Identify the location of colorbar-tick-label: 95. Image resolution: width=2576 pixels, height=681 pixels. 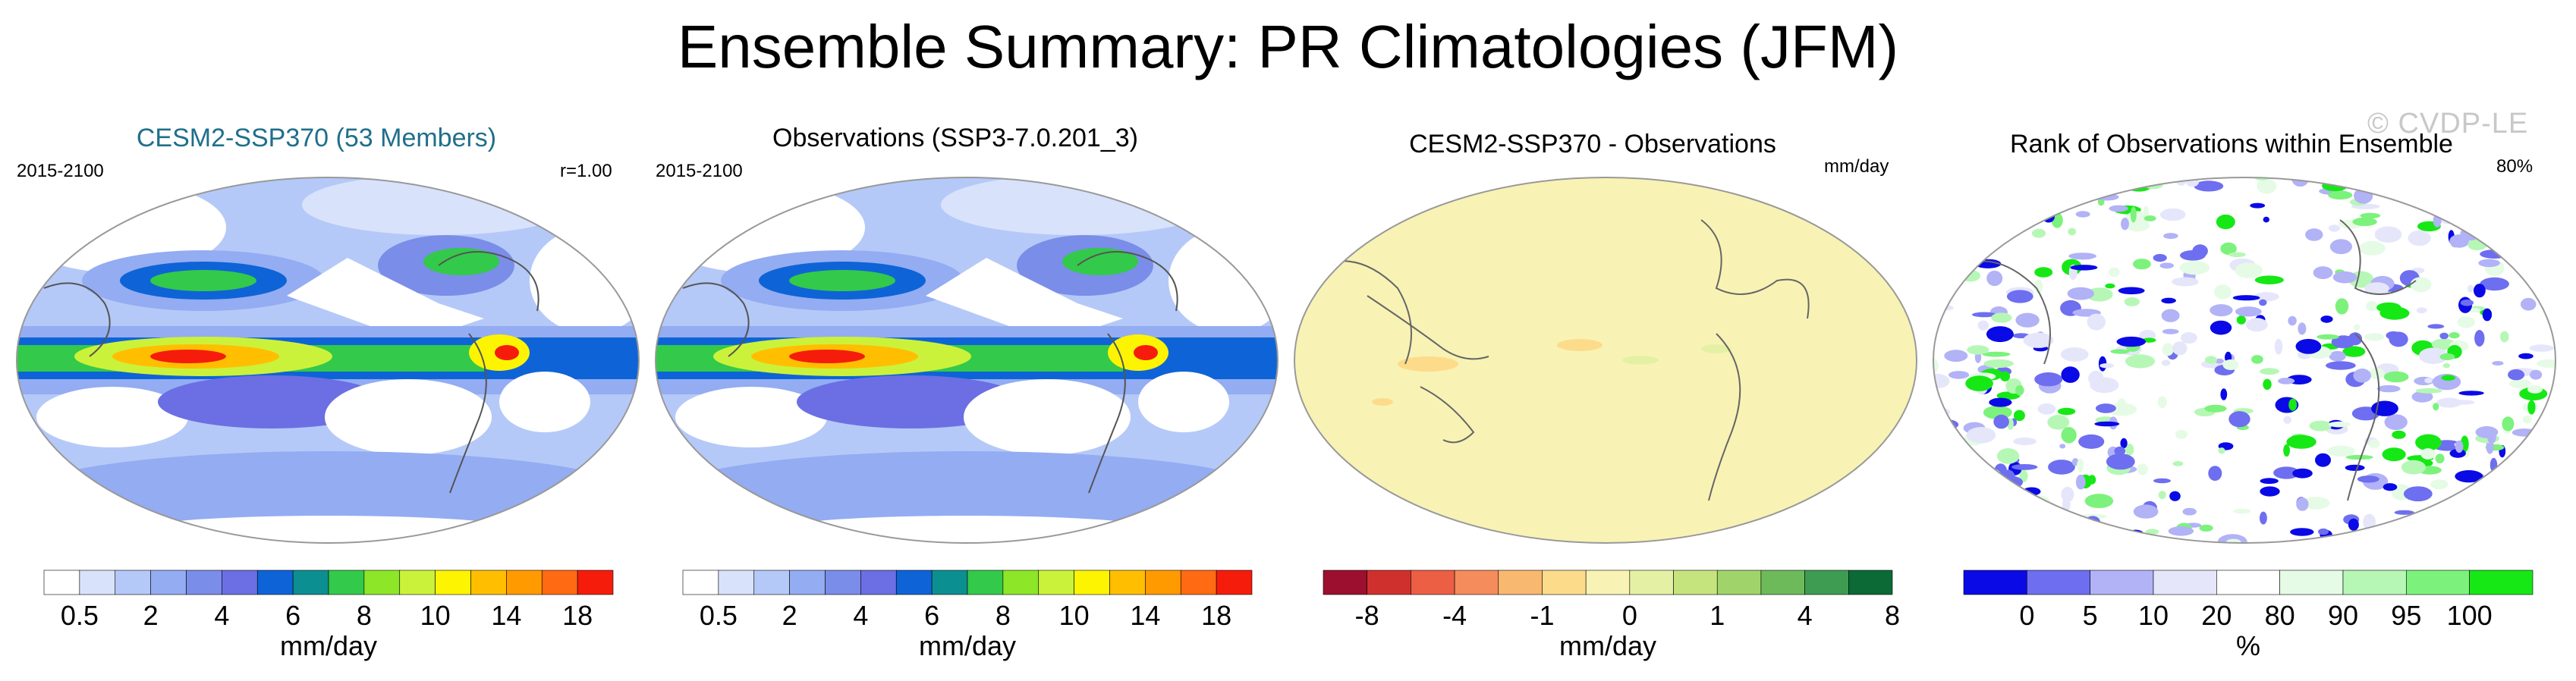
(2406, 615).